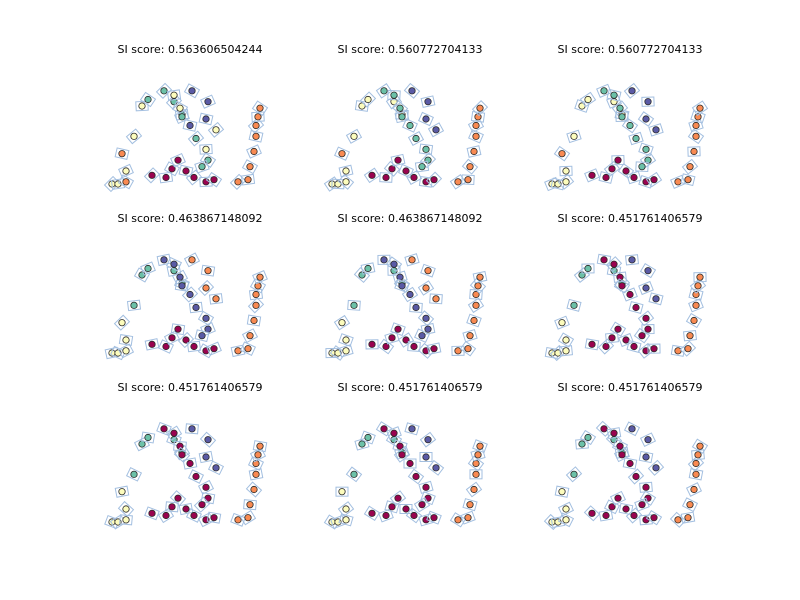  What do you see at coordinates (410, 49) in the screenshot?
I see `panel-2-title: SI score: 0.560772704133` at bounding box center [410, 49].